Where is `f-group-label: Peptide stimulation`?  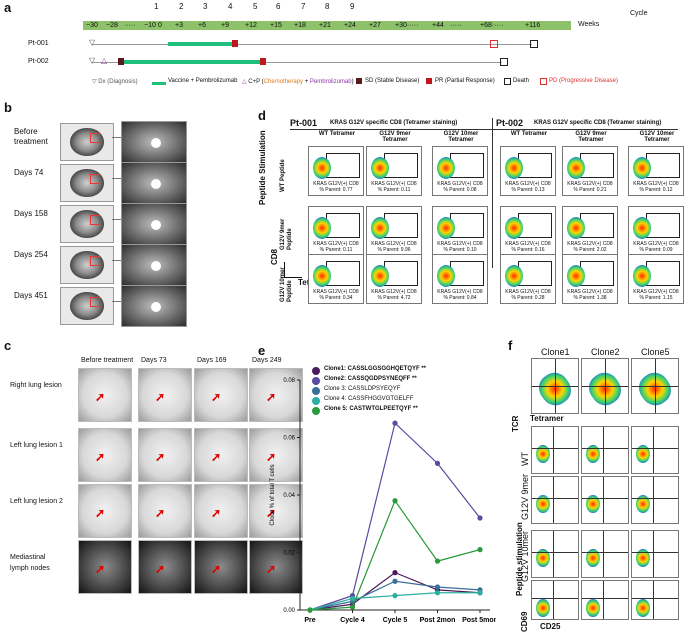 f-group-label: Peptide stimulation is located at coordinates (519, 559).